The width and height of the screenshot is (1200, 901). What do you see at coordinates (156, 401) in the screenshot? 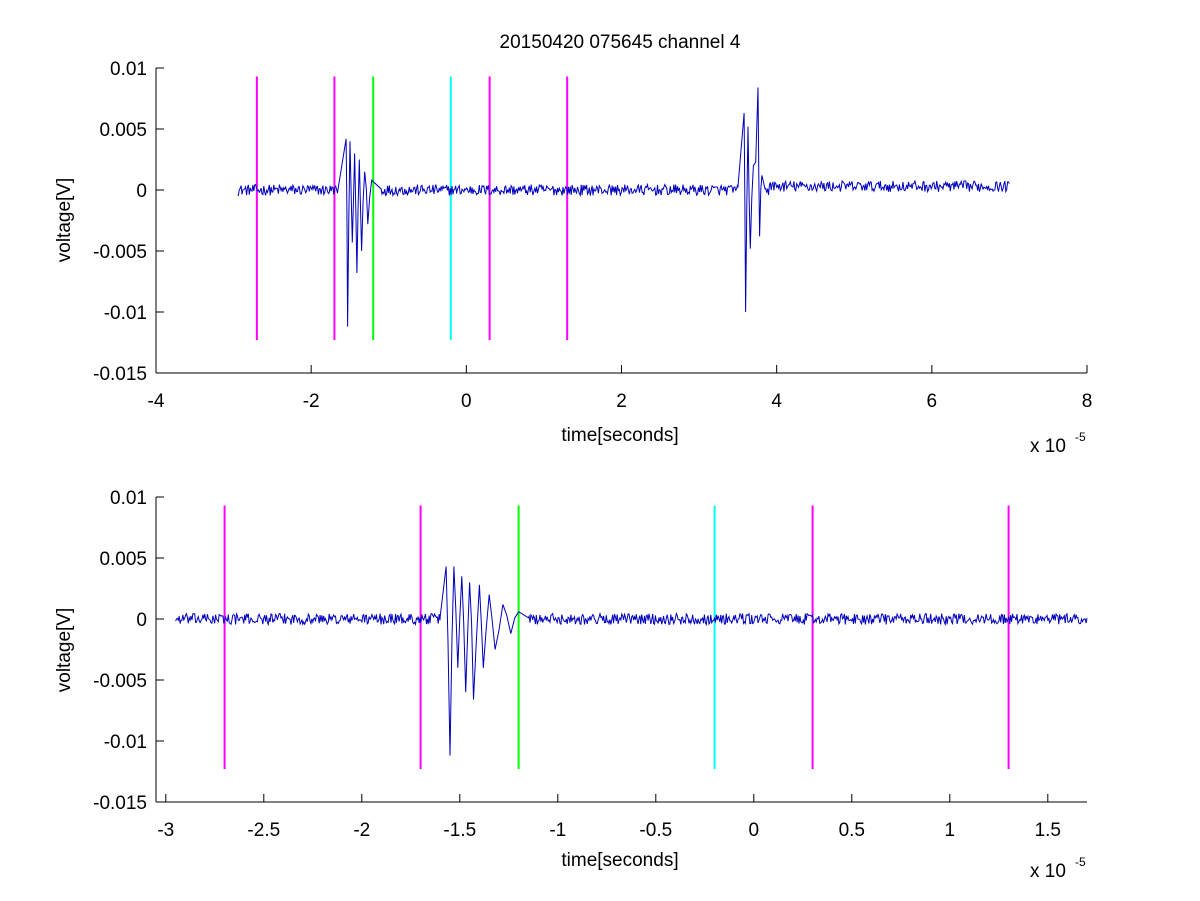
I see `x-tick-label: -4` at bounding box center [156, 401].